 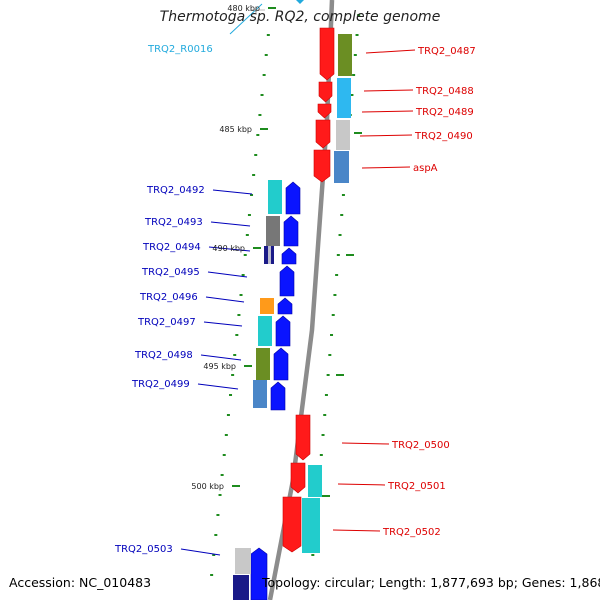 What do you see at coordinates (170, 272) in the screenshot?
I see `reverse-gene-label: TRQ2_0495` at bounding box center [170, 272].